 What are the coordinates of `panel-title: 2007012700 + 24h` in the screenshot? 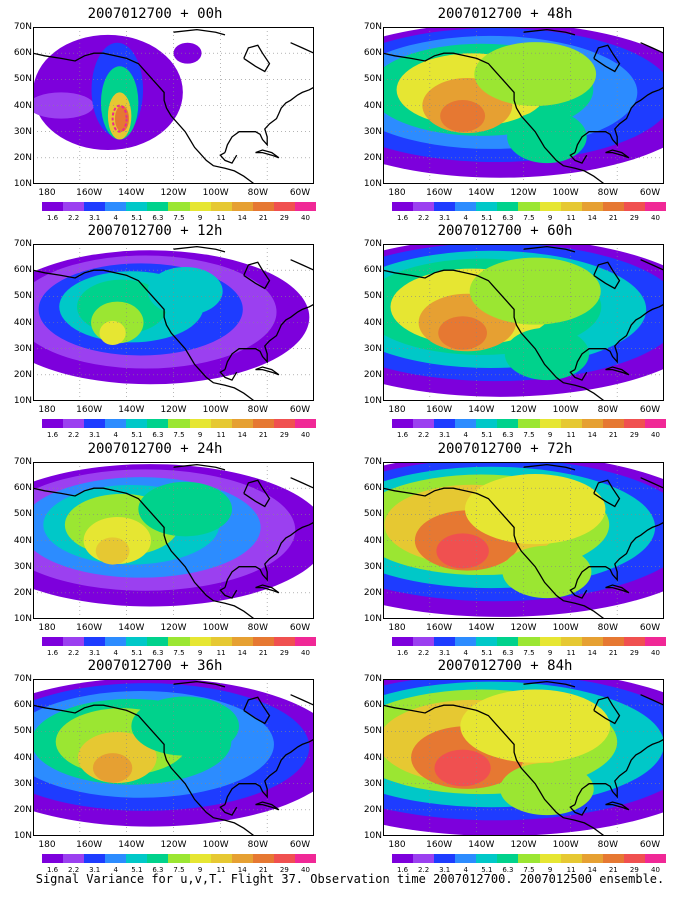 It's located at (155, 449).